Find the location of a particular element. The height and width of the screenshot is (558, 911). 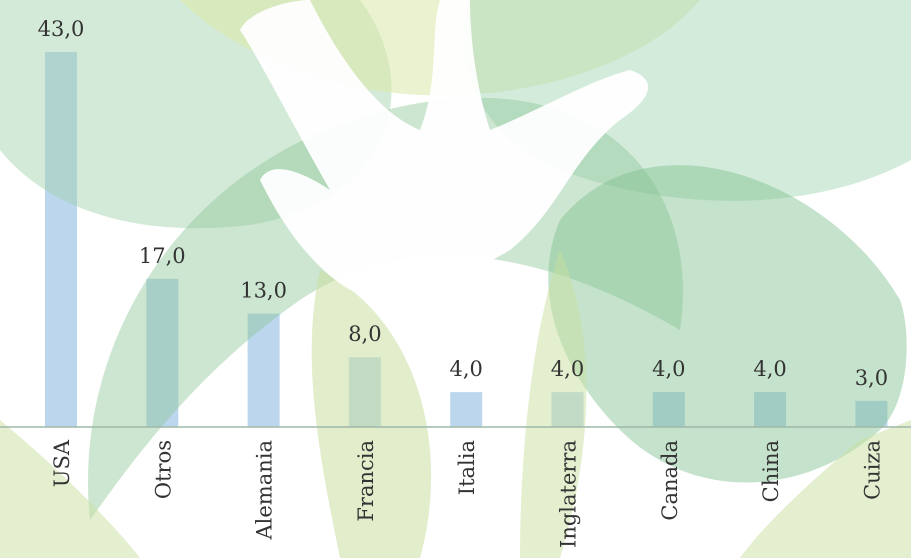

x-tick-label: China is located at coordinates (771, 471).